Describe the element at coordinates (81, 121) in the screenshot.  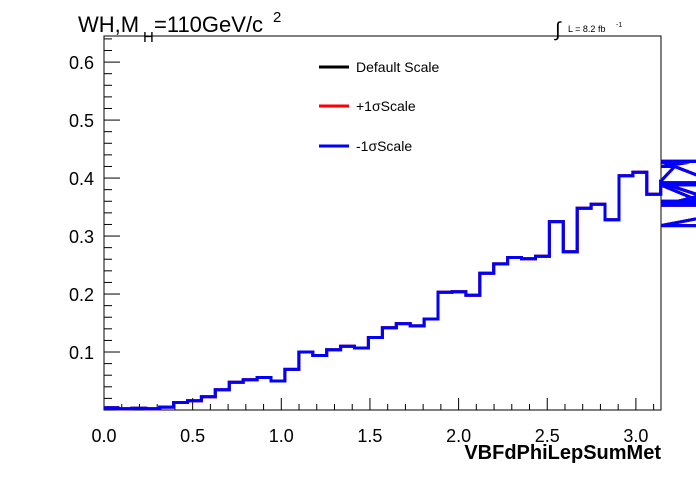
I see `y-tick-label: 0.5` at that location.